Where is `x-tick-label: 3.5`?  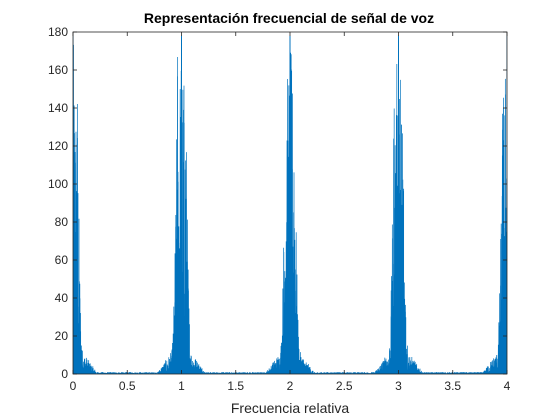
x-tick-label: 3.5 is located at coordinates (452, 386).